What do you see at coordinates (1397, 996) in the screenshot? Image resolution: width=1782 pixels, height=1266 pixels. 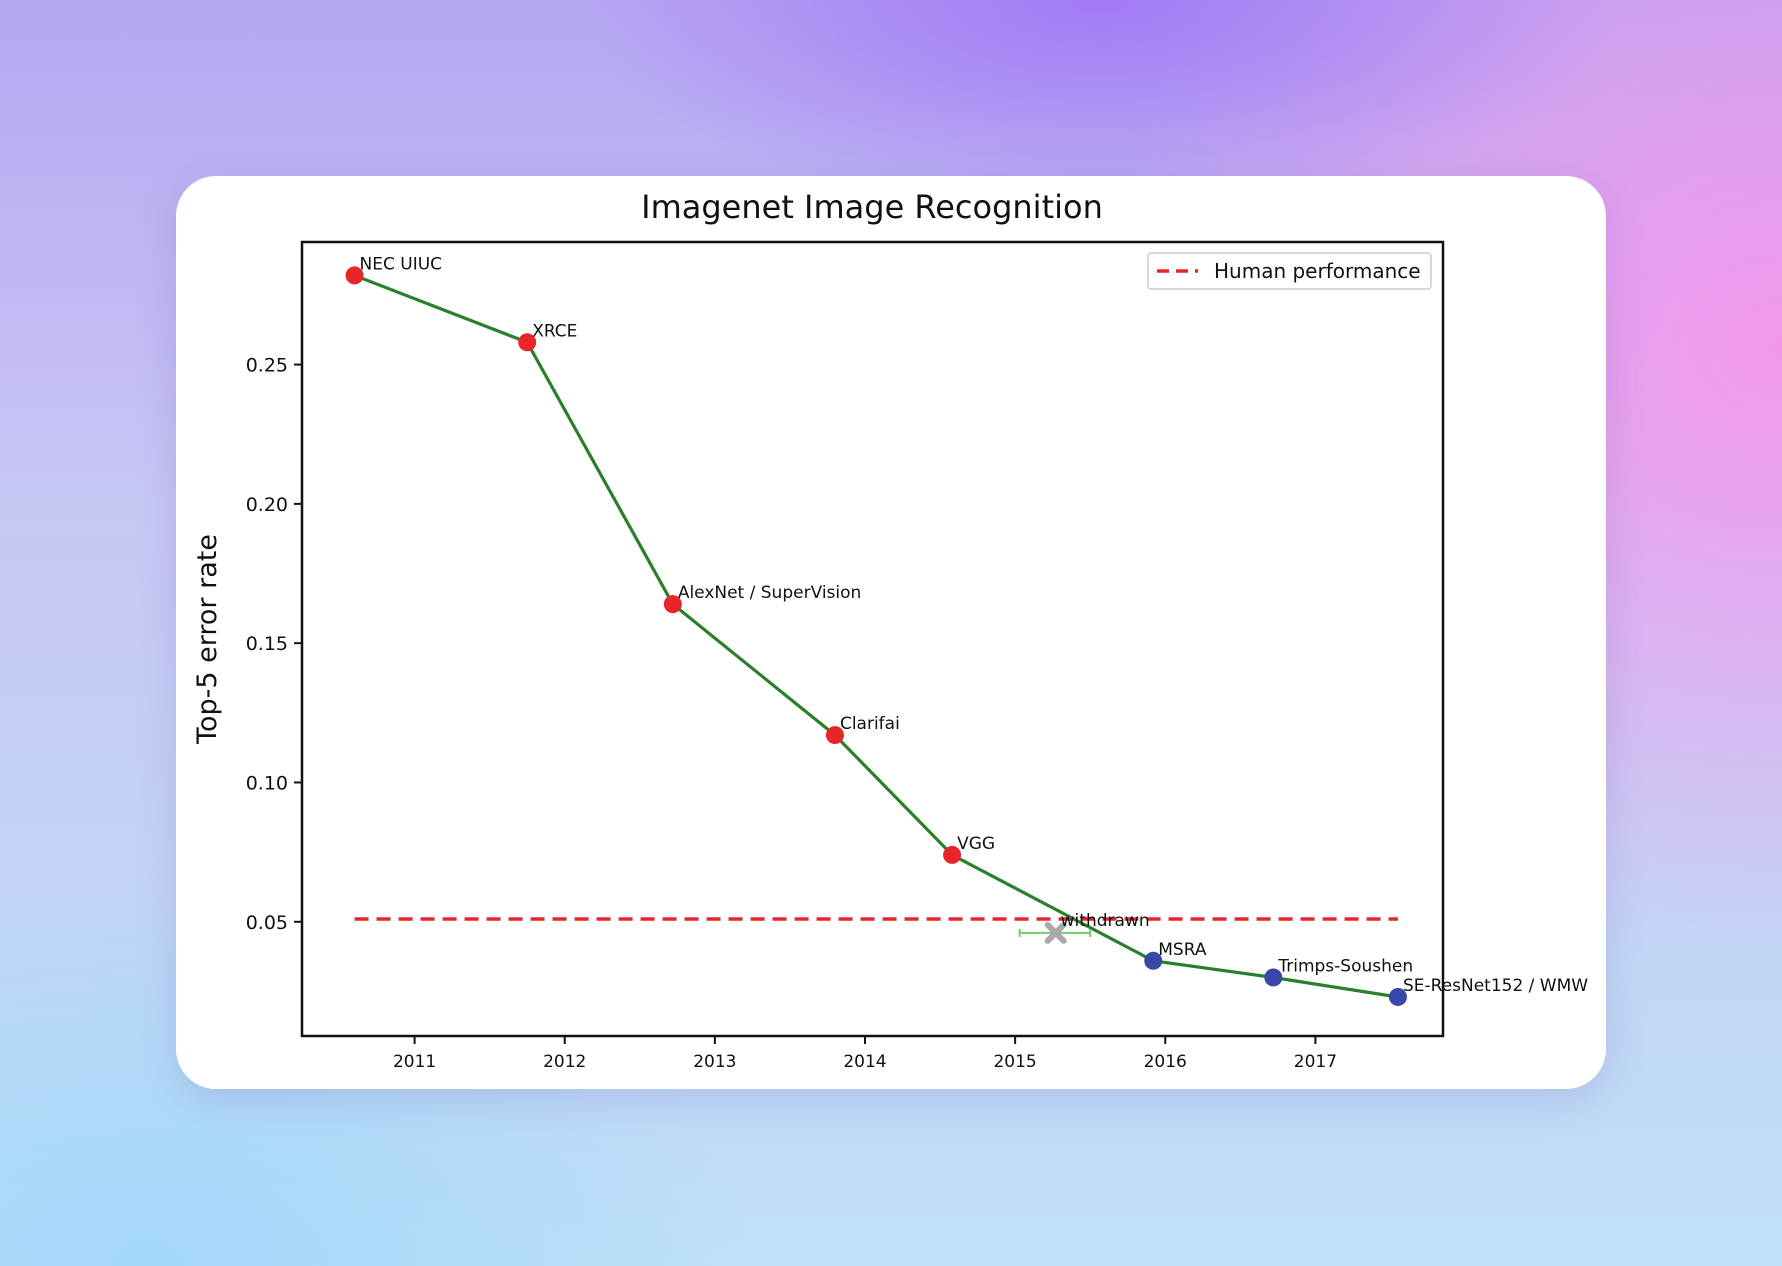 I see `point-se-resnet152-wmw` at bounding box center [1397, 996].